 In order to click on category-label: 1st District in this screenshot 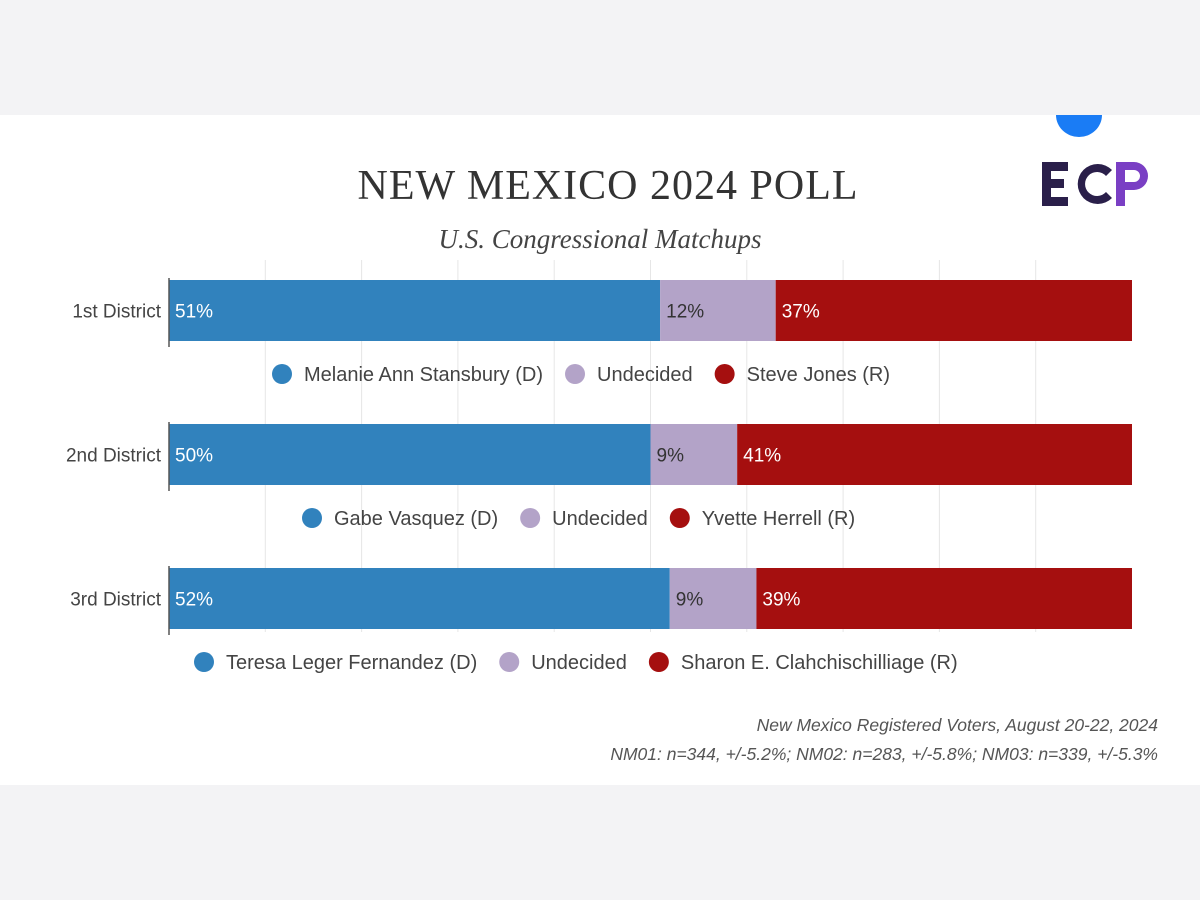, I will do `click(116, 312)`.